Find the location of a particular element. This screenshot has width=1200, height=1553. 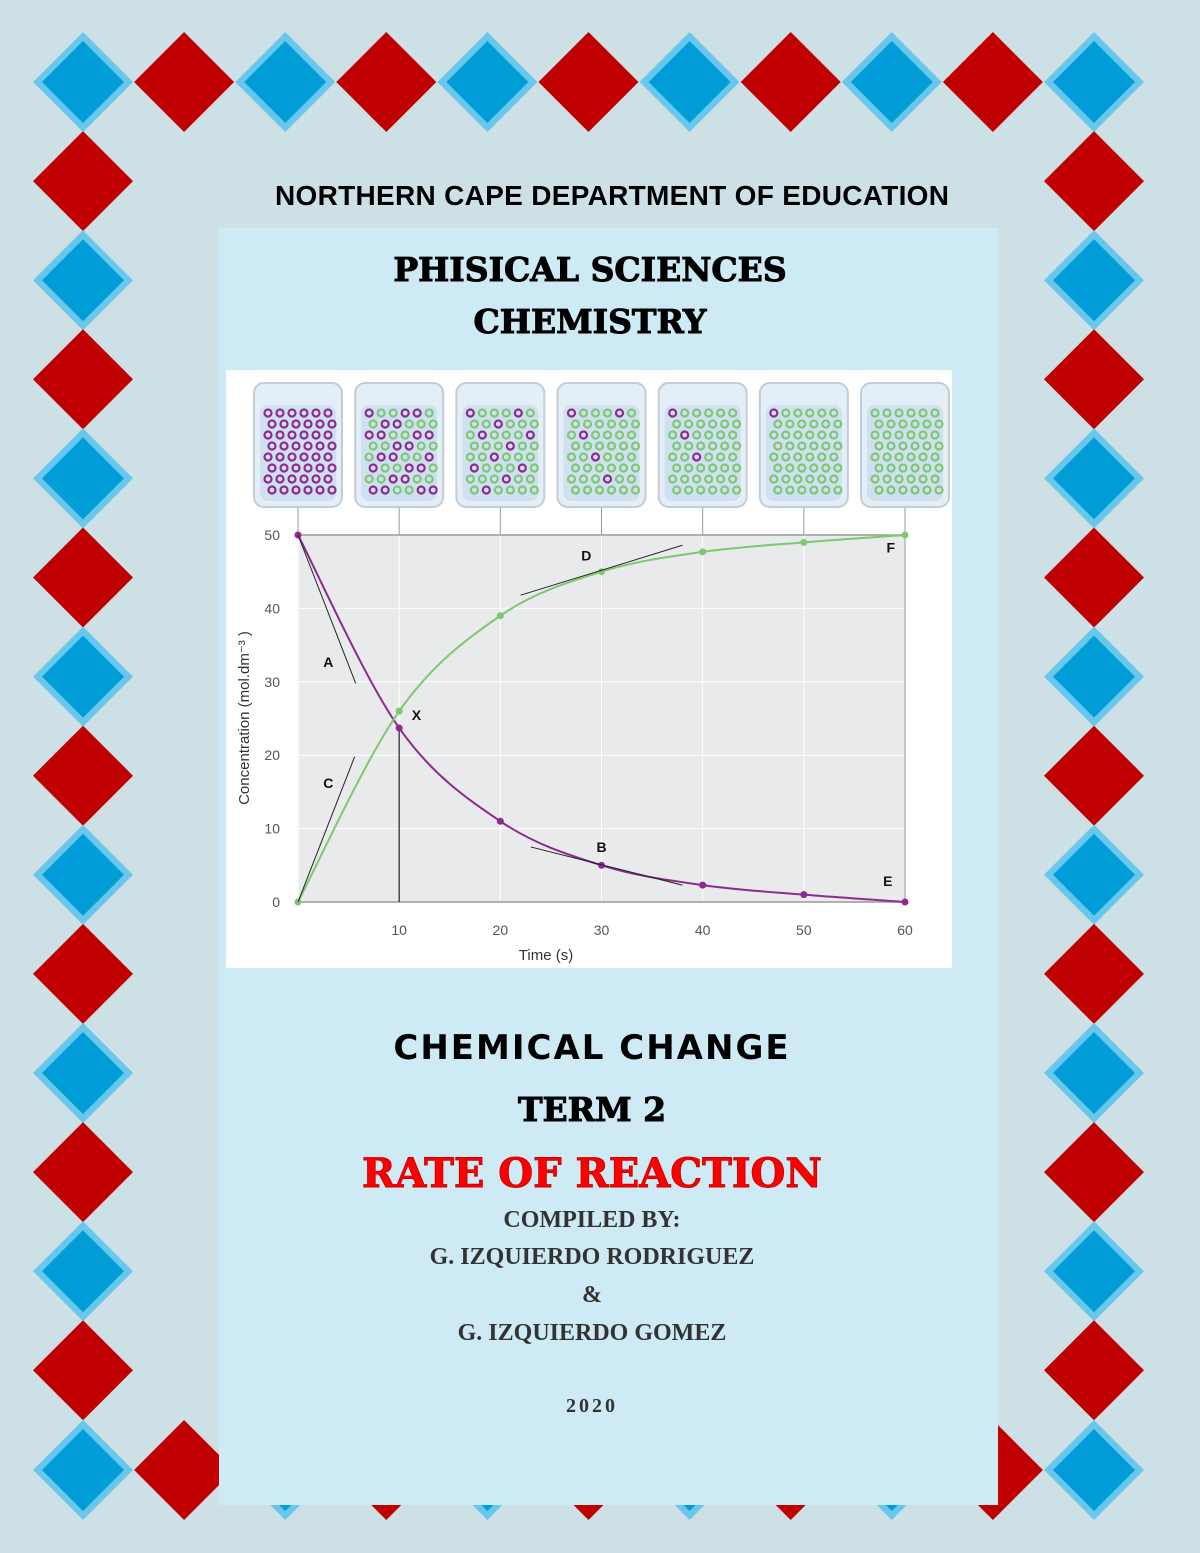

annotation-label: C is located at coordinates (328, 783).